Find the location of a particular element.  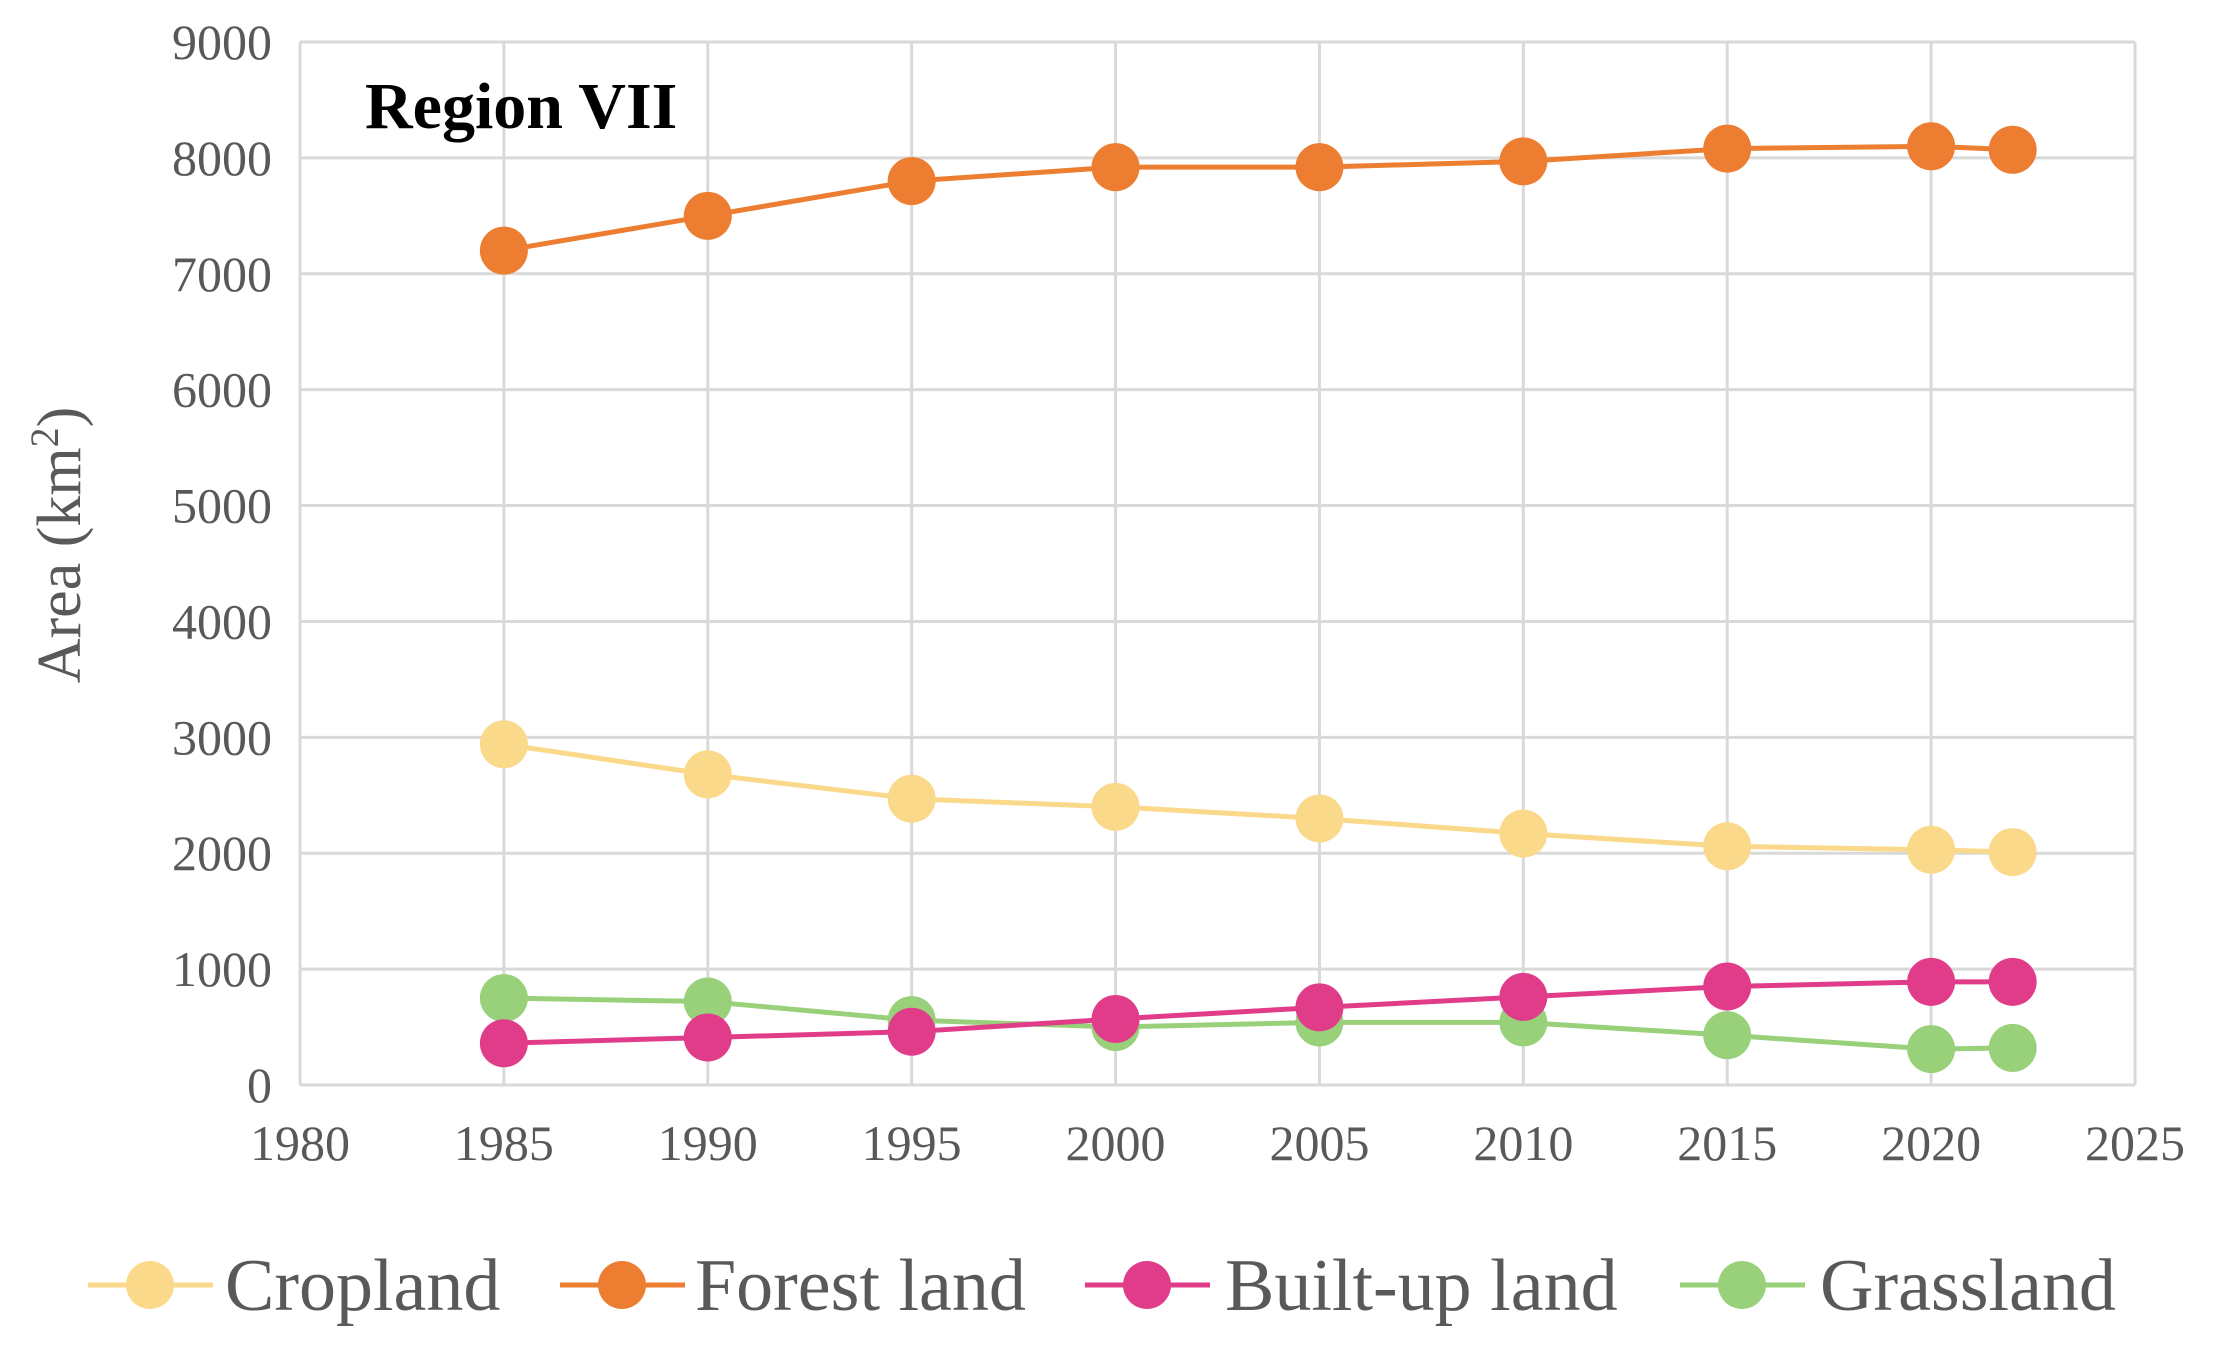

y-tick-label: 7000 is located at coordinates (222, 274).